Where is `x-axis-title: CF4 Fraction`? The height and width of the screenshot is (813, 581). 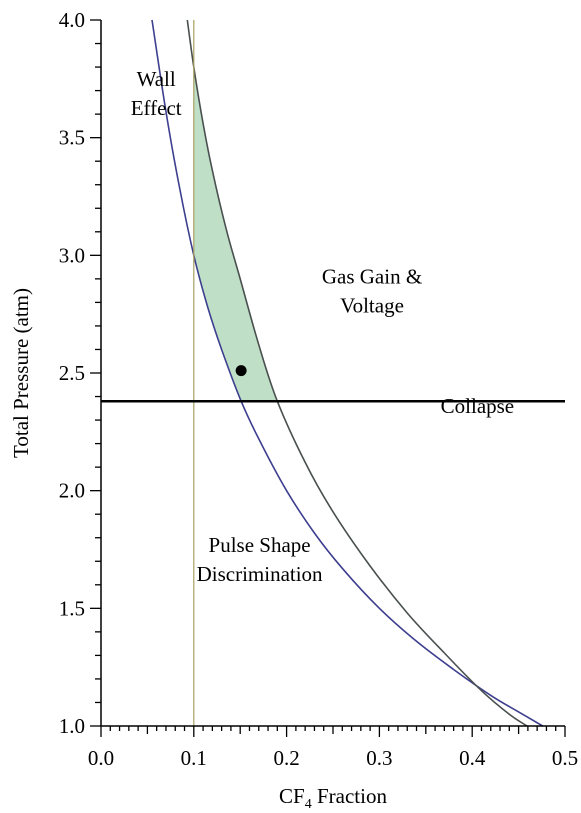 x-axis-title: CF4 Fraction is located at coordinates (333, 798).